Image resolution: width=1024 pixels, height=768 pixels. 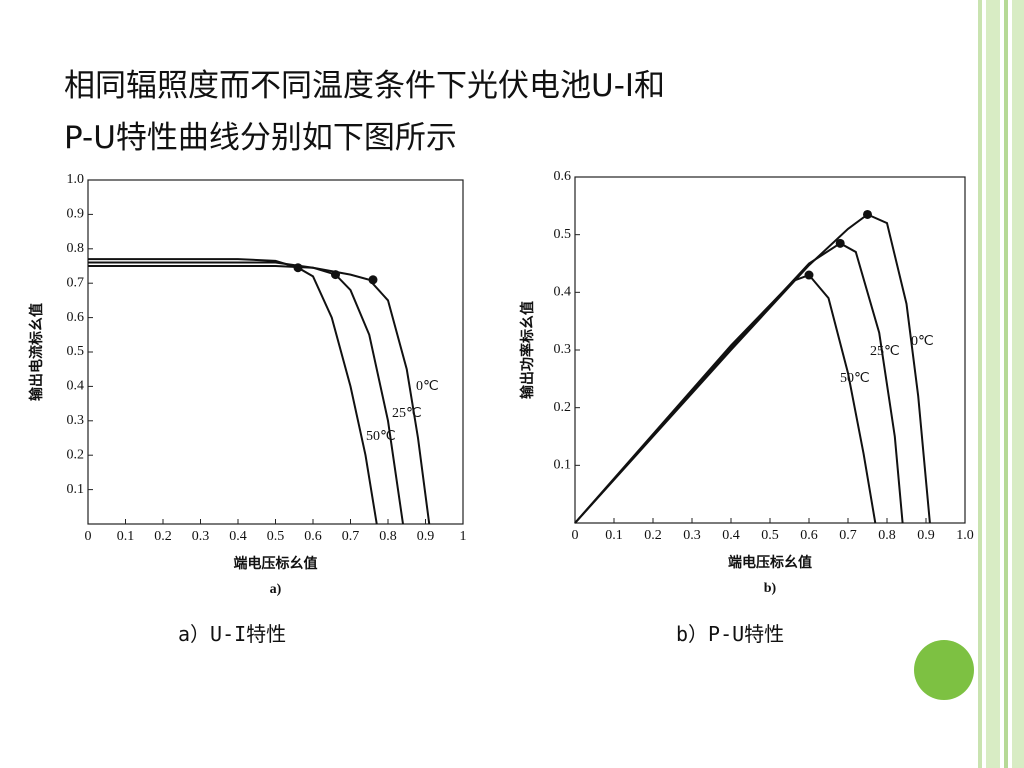 I want to click on deco-circle, so click(x=944, y=670).